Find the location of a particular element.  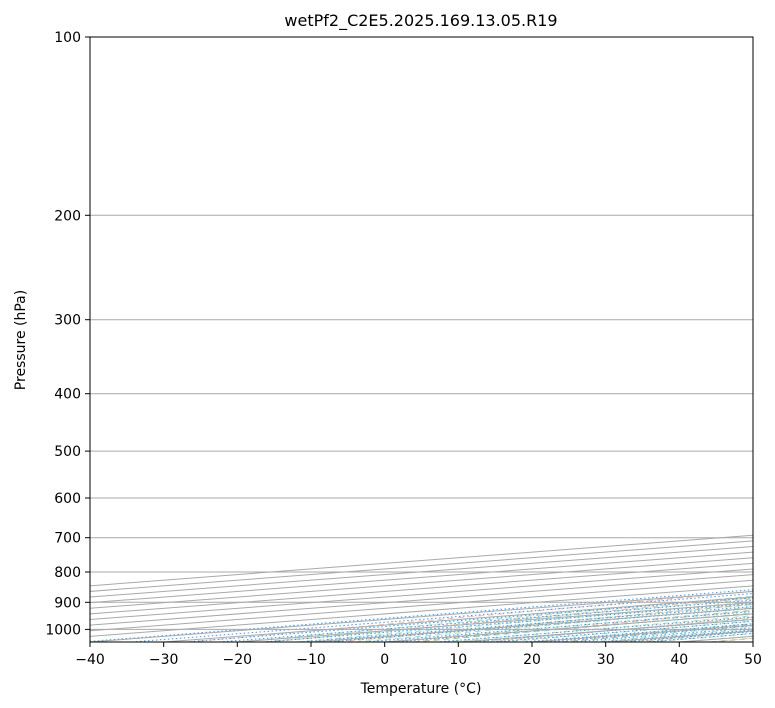

x-tick-label: −40 is located at coordinates (90, 660).